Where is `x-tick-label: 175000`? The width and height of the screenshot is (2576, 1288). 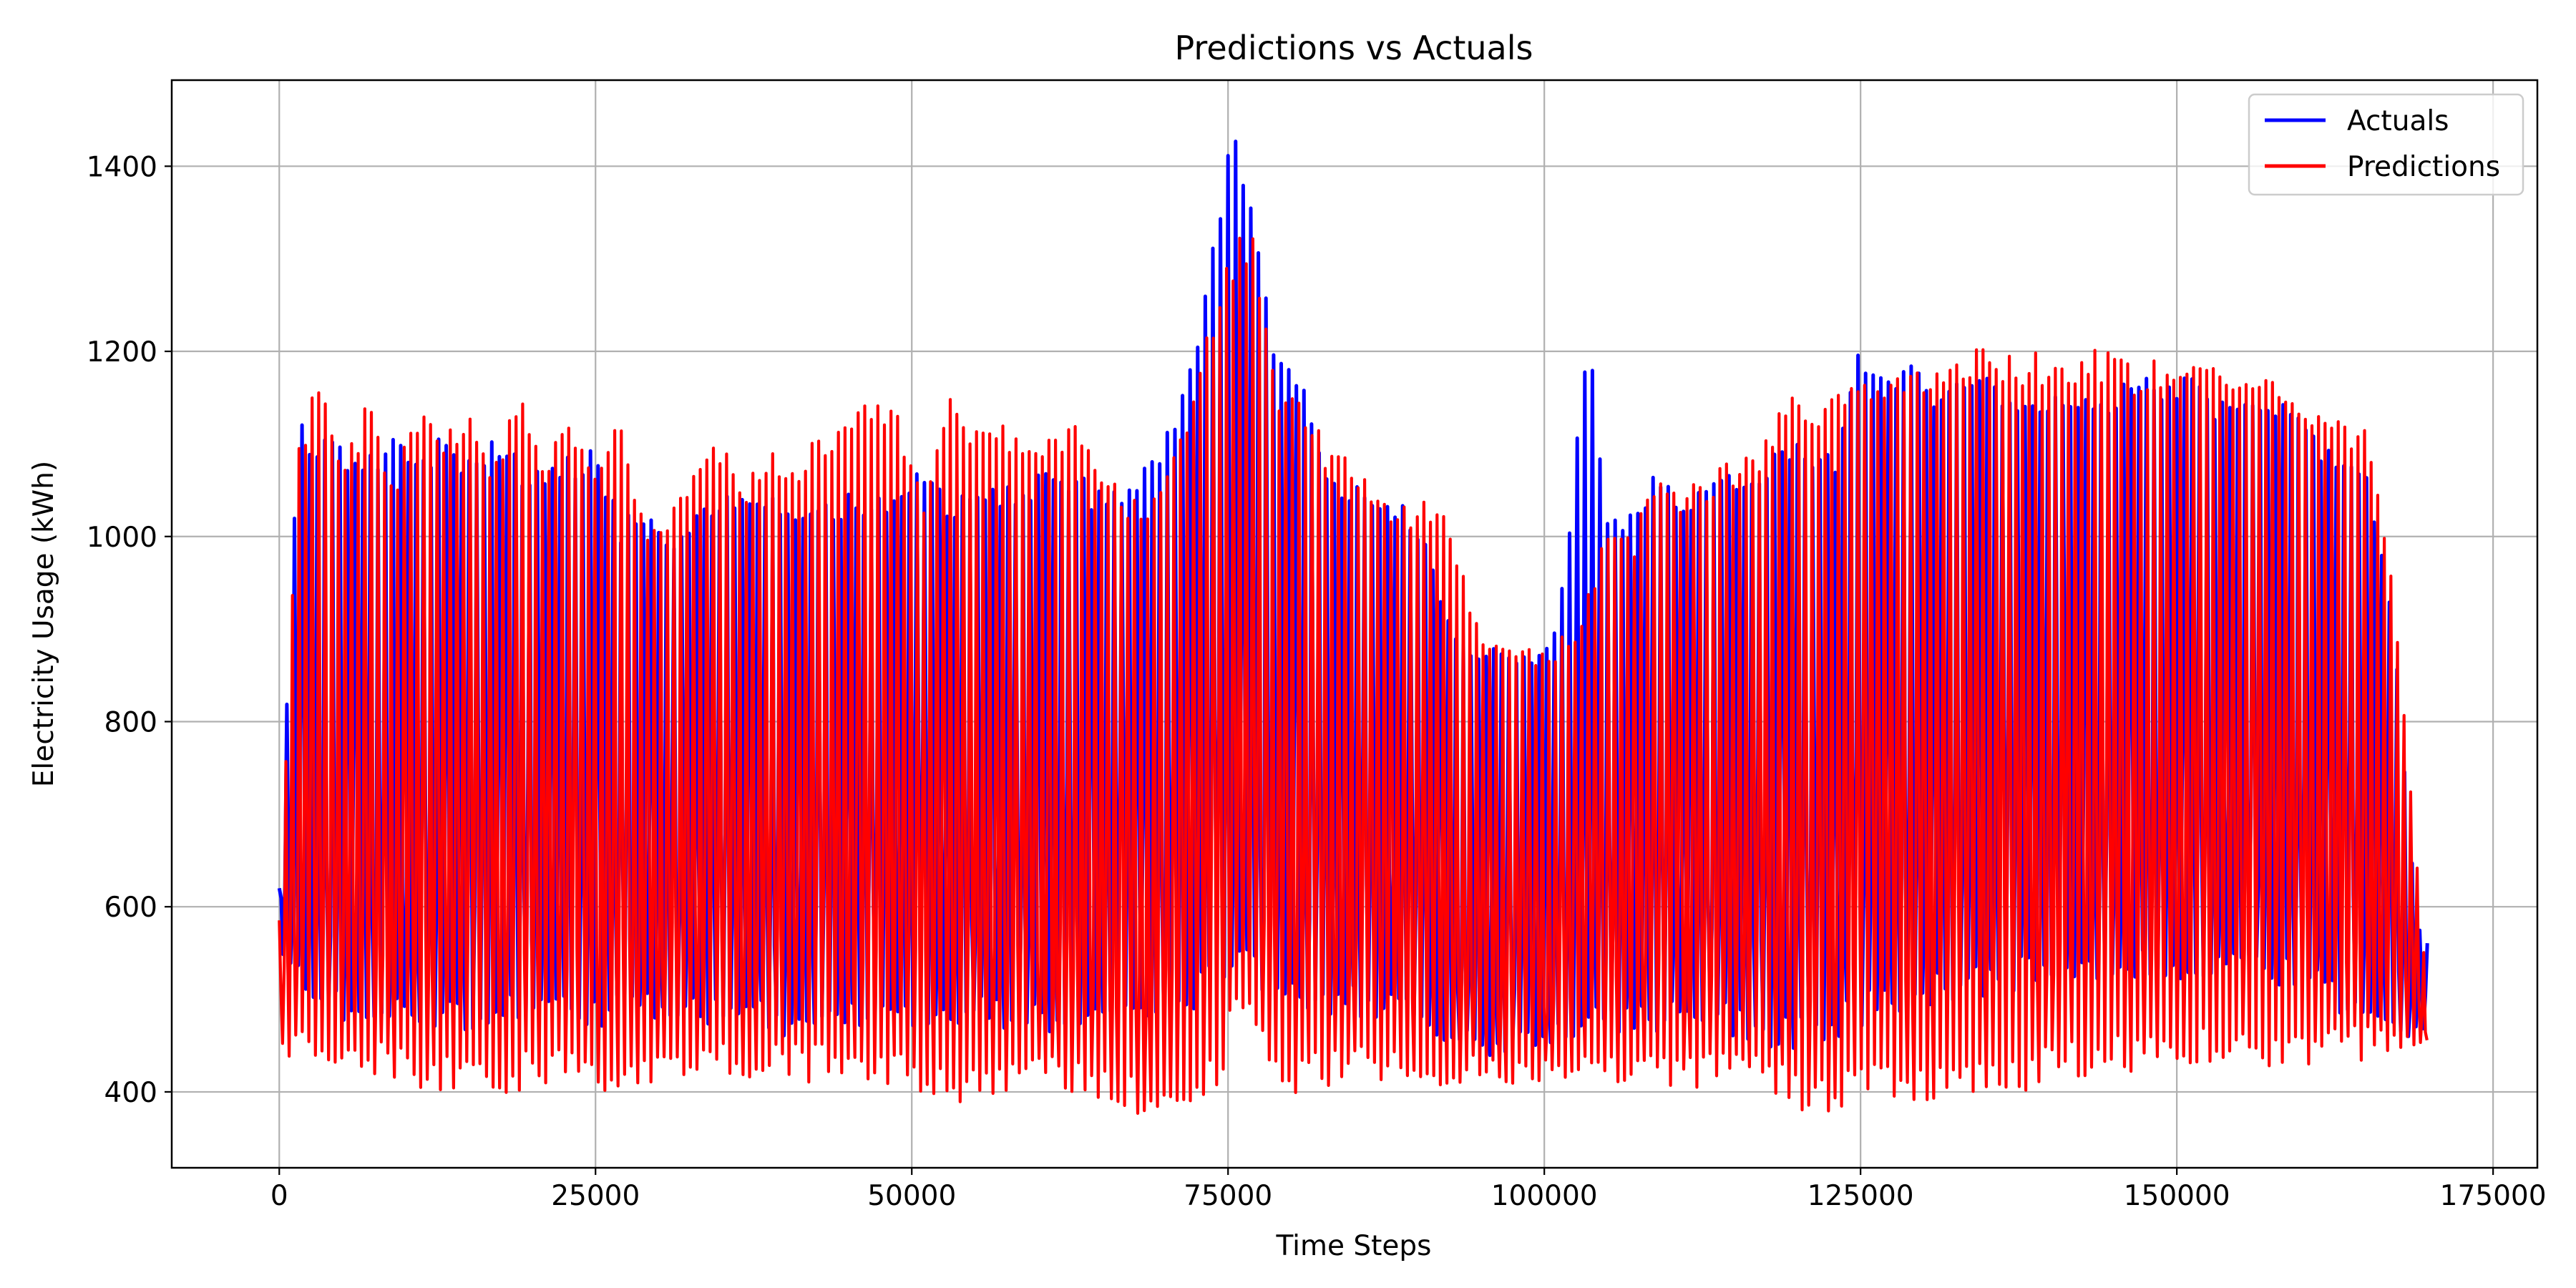 x-tick-label: 175000 is located at coordinates (2493, 1196).